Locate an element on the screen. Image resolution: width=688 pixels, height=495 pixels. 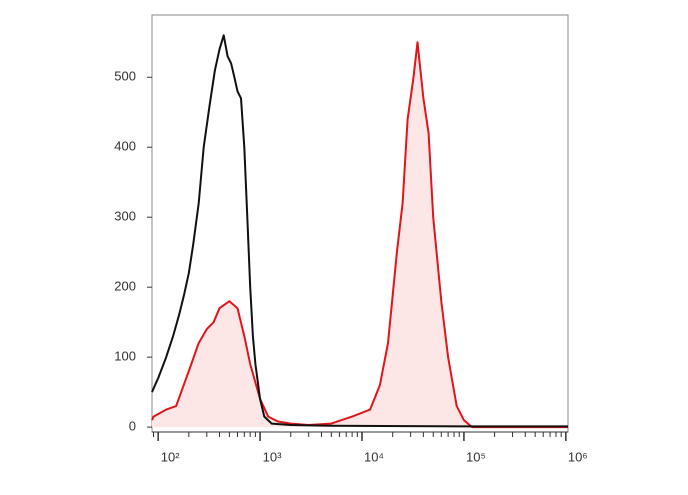
y-tick-label: 200 is located at coordinates (125, 286).